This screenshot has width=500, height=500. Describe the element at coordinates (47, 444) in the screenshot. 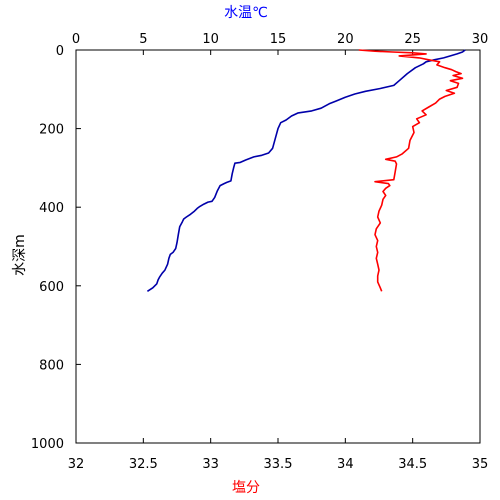

I see `y-tick-label: 1000` at that location.